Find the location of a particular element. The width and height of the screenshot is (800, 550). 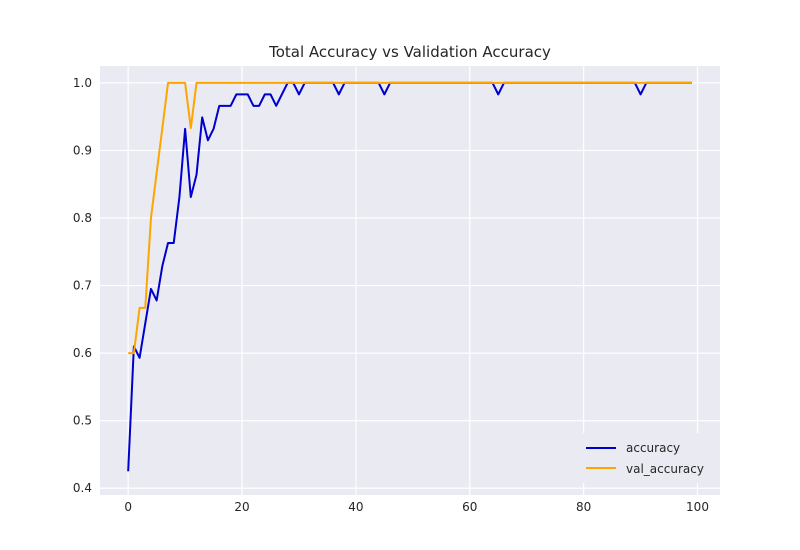

x-tick-label: 60 is located at coordinates (469, 507).